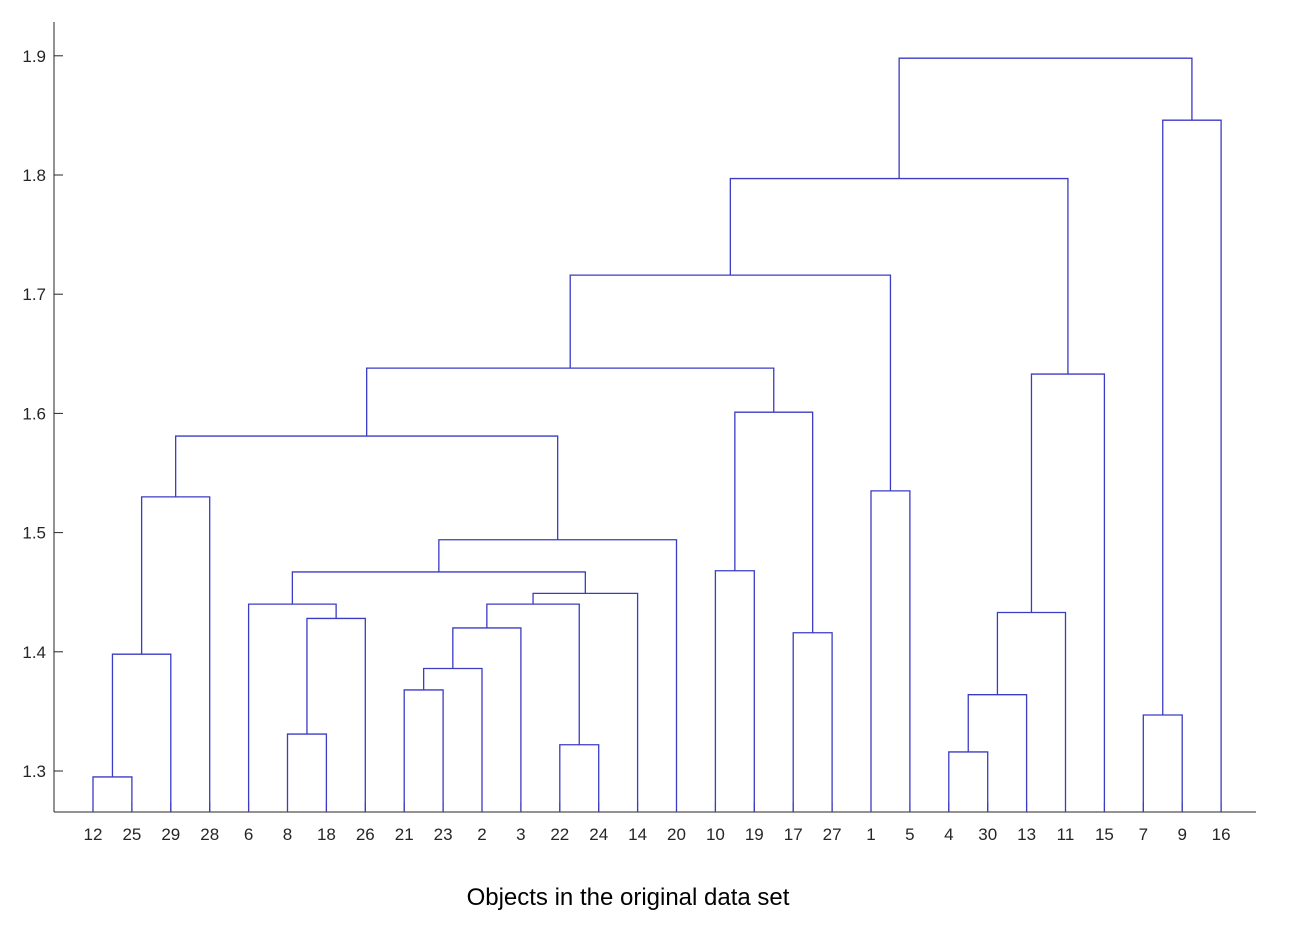 Image resolution: width=1303 pixels, height=932 pixels. Describe the element at coordinates (248, 834) in the screenshot. I see `x-tick-label: 6` at that location.